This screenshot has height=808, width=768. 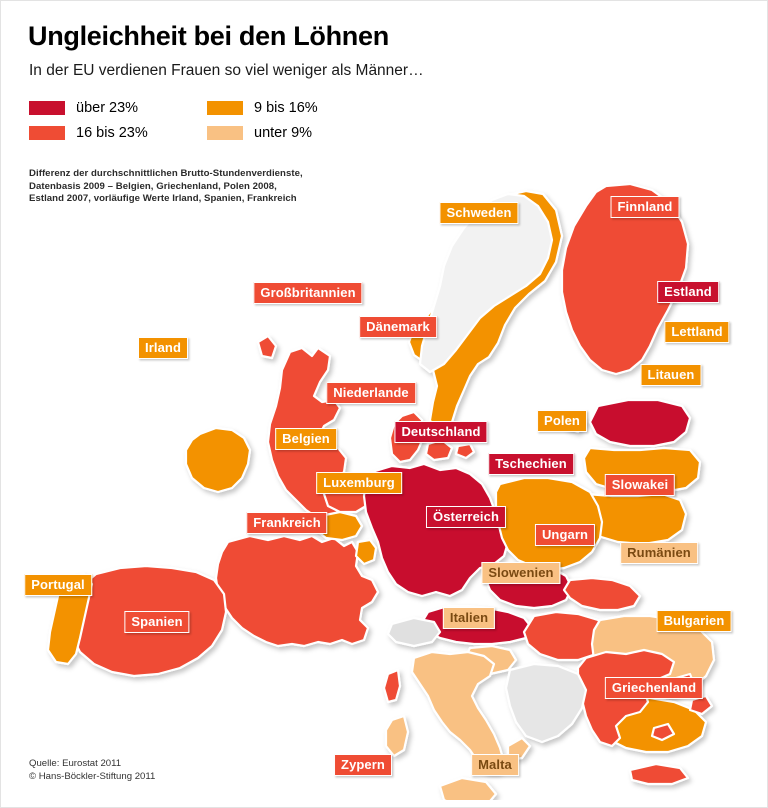 I want to click on map-label-frankreich: Frankreich, so click(x=287, y=523).